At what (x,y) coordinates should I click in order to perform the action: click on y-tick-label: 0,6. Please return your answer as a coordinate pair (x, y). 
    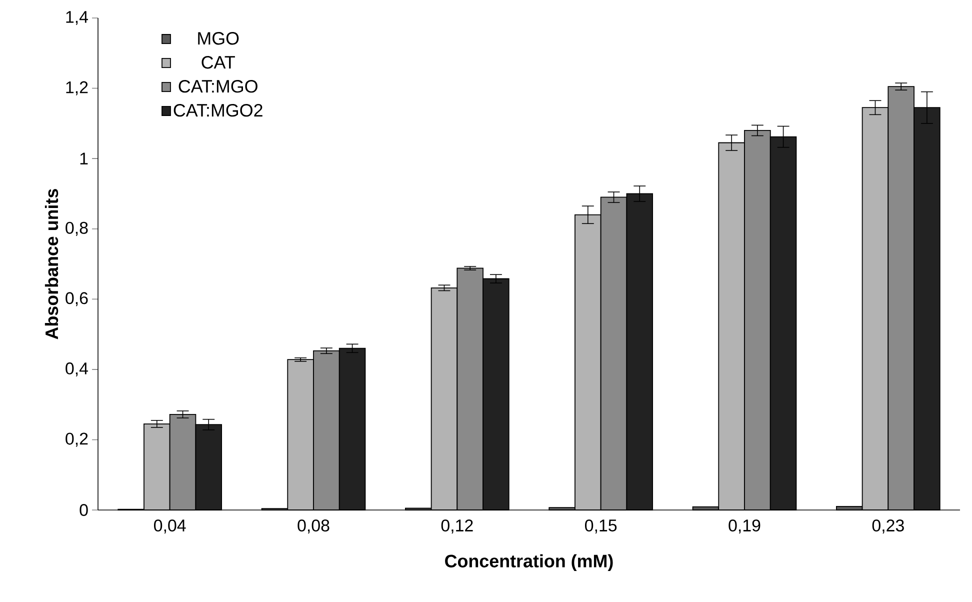
    Looking at the image, I should click on (77, 299).